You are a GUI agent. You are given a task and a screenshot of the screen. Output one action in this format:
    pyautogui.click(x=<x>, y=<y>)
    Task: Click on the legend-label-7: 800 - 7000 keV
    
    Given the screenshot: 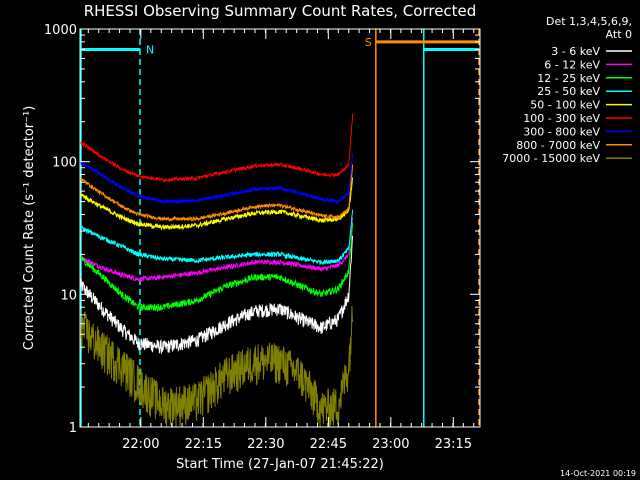 What is the action you would take?
    pyautogui.click(x=558, y=145)
    